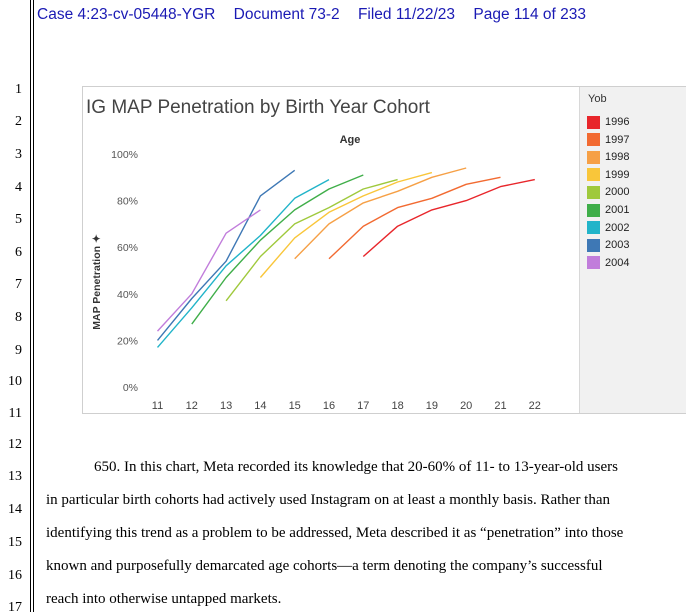 The height and width of the screenshot is (616, 686). Describe the element at coordinates (15, 542) in the screenshot. I see `line-number-15: 15` at that location.